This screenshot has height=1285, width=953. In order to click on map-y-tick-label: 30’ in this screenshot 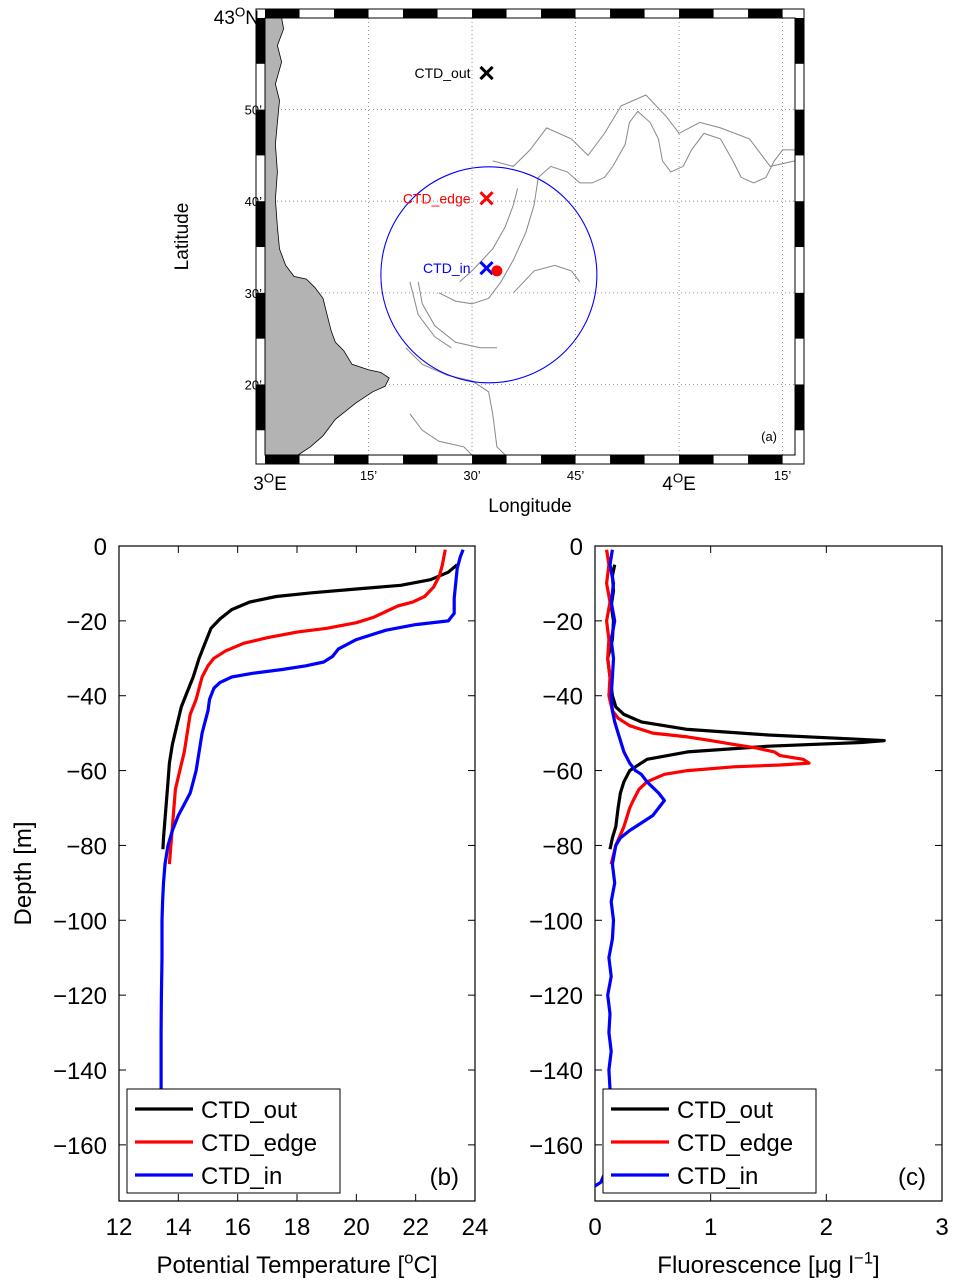, I will do `click(253, 293)`.